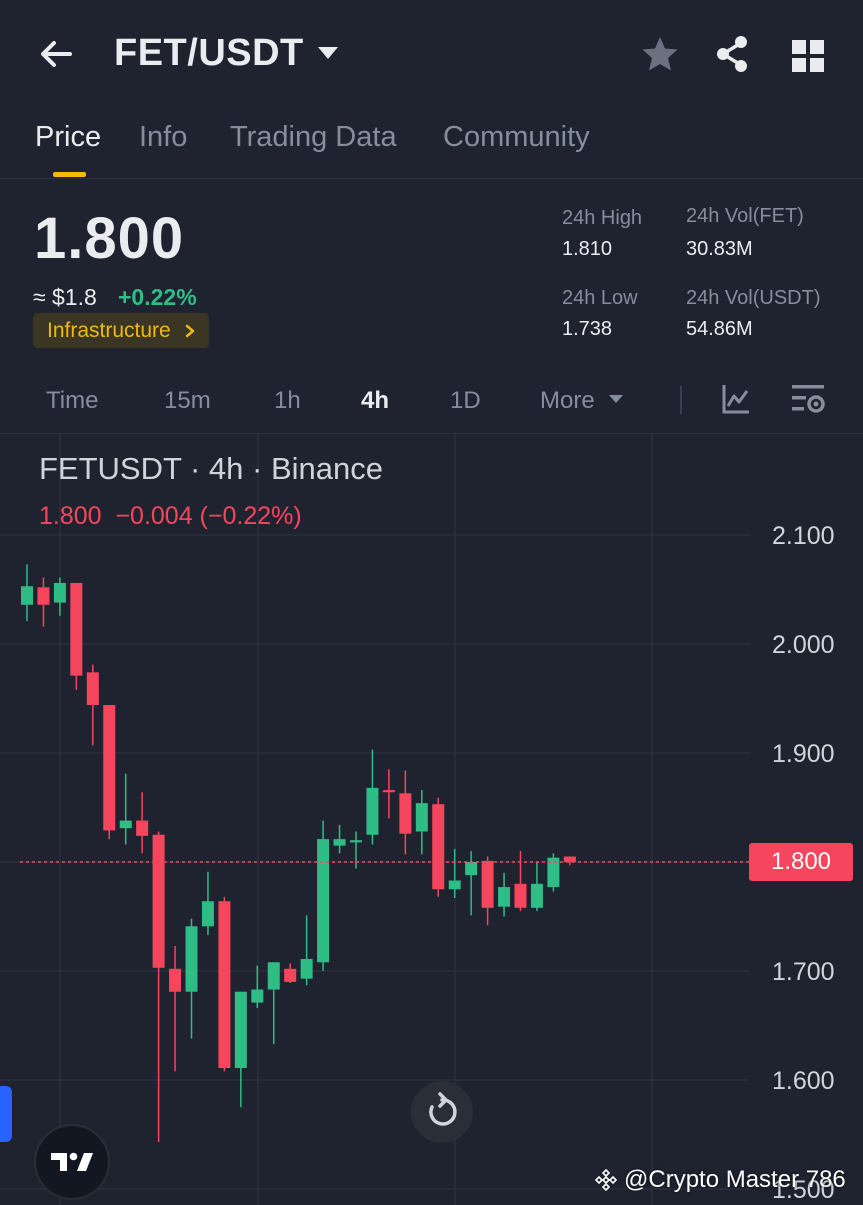 This screenshot has width=863, height=1205. Describe the element at coordinates (209, 53) in the screenshot. I see `pair-title: FET/USDT` at that location.